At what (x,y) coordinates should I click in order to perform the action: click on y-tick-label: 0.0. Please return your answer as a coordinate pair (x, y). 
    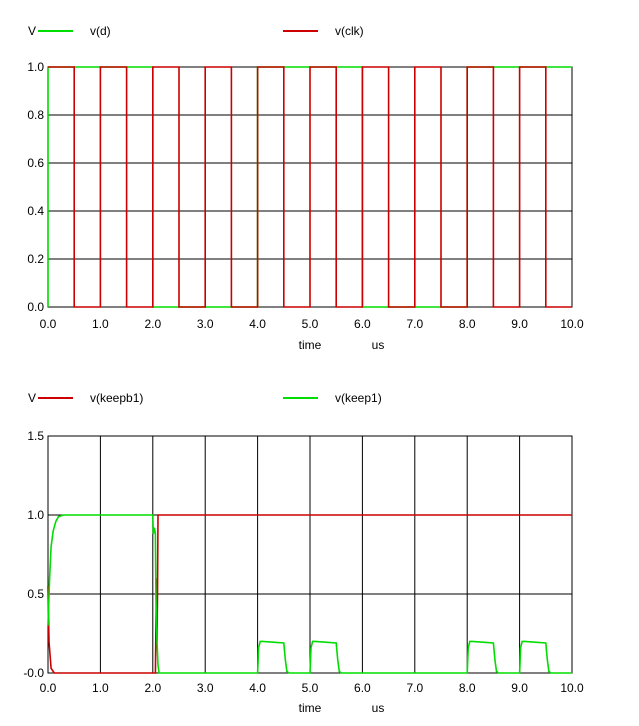
    Looking at the image, I should click on (35, 307).